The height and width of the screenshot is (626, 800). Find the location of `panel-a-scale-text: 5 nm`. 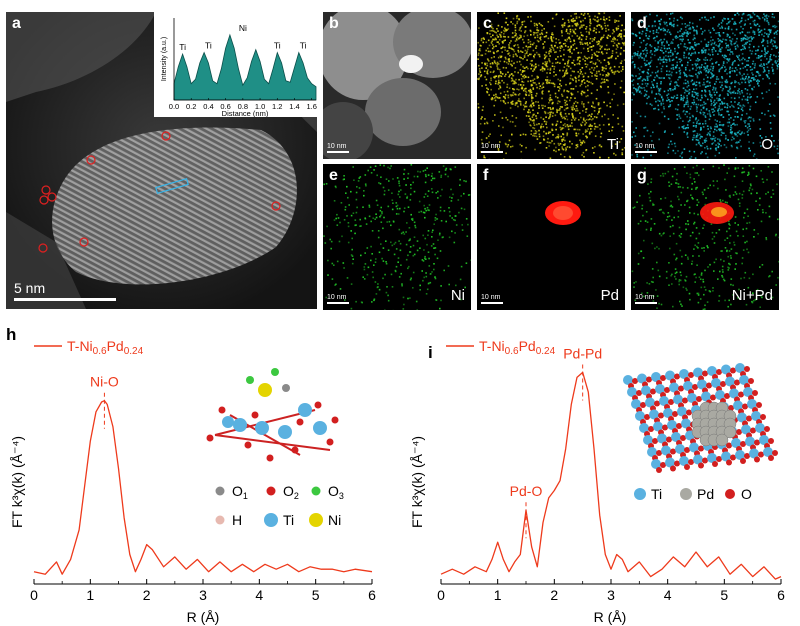

panel-a-scale-text: 5 nm is located at coordinates (30, 288).